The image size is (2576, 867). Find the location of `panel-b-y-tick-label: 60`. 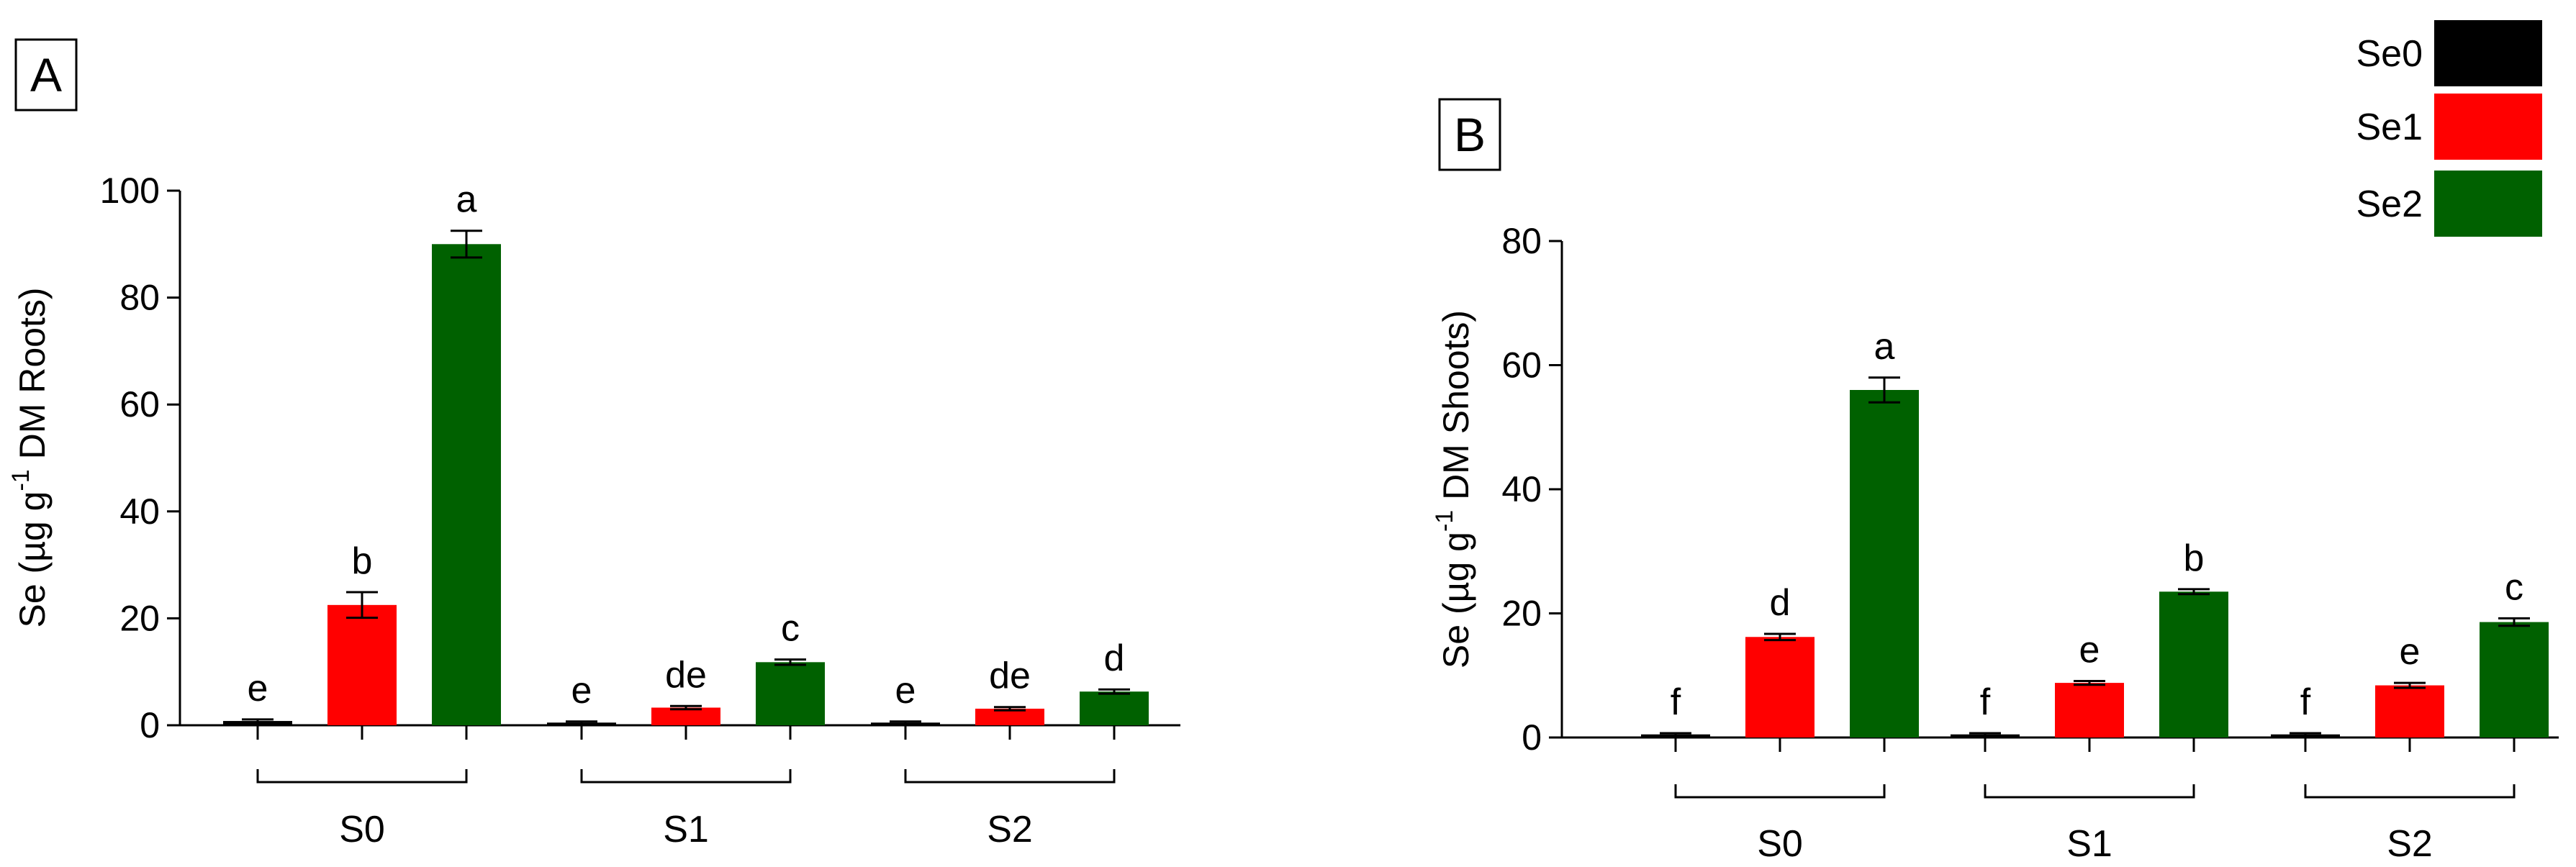

panel-b-y-tick-label: 60 is located at coordinates (1522, 365).